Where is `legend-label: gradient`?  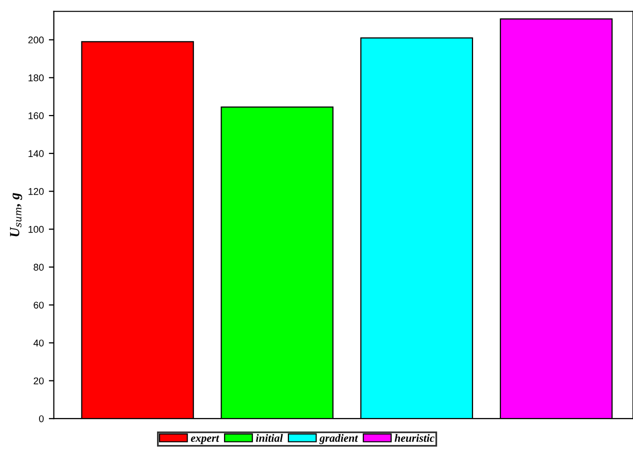 legend-label: gradient is located at coordinates (338, 439).